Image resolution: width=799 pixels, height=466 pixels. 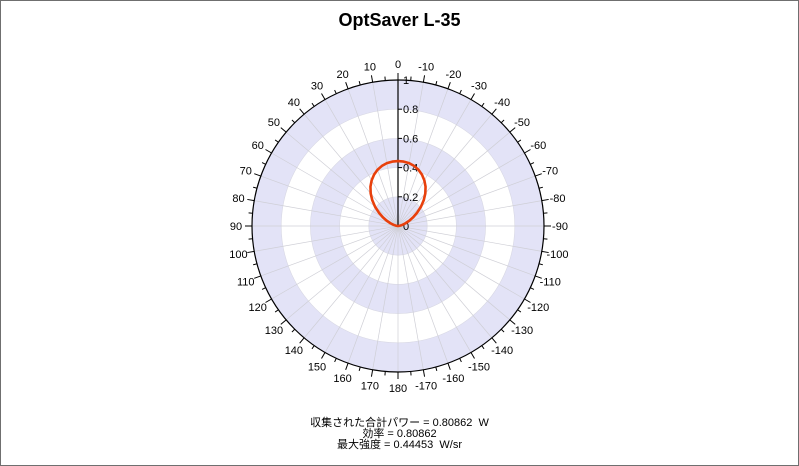 What do you see at coordinates (370, 67) in the screenshot?
I see `angle-tick-label: 10` at bounding box center [370, 67].